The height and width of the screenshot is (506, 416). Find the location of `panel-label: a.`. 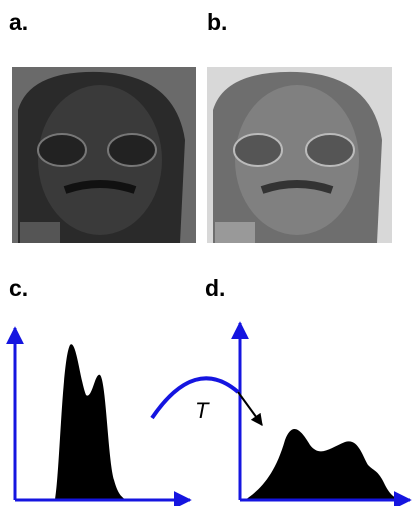

panel-label: a. is located at coordinates (18, 22).